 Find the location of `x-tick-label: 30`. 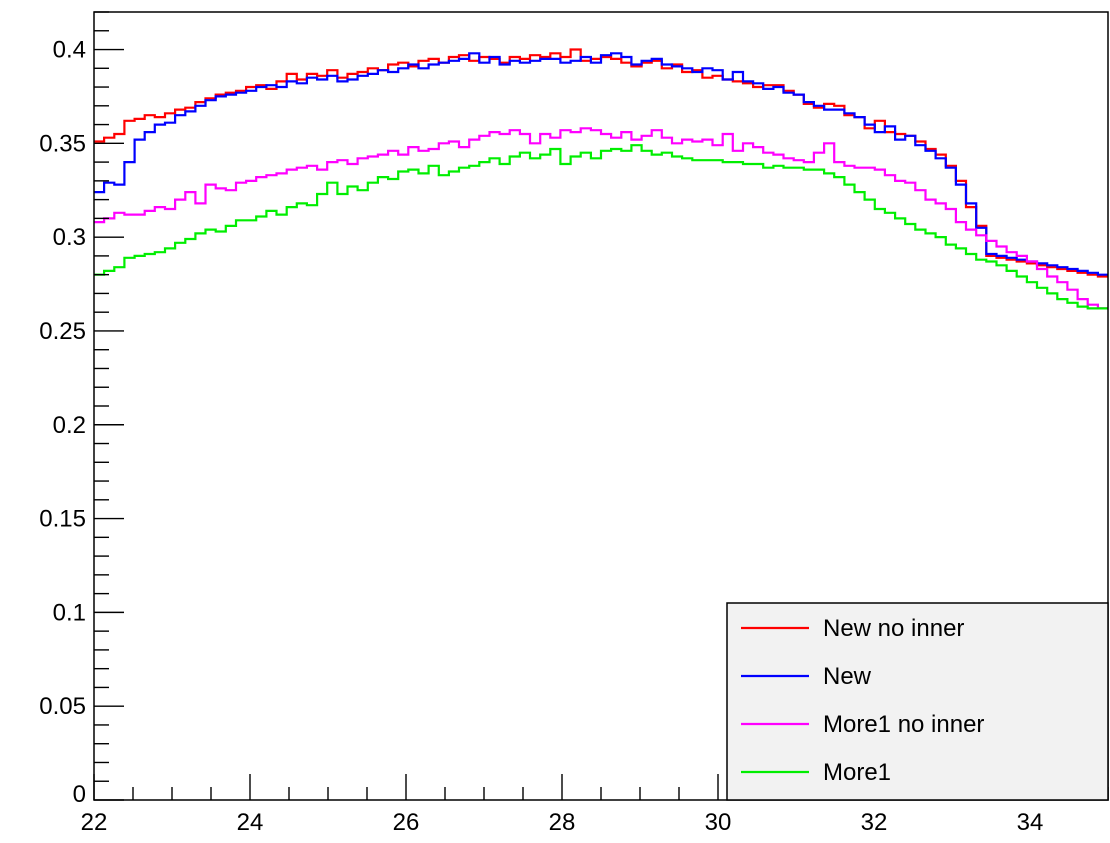

x-tick-label: 30 is located at coordinates (718, 822).